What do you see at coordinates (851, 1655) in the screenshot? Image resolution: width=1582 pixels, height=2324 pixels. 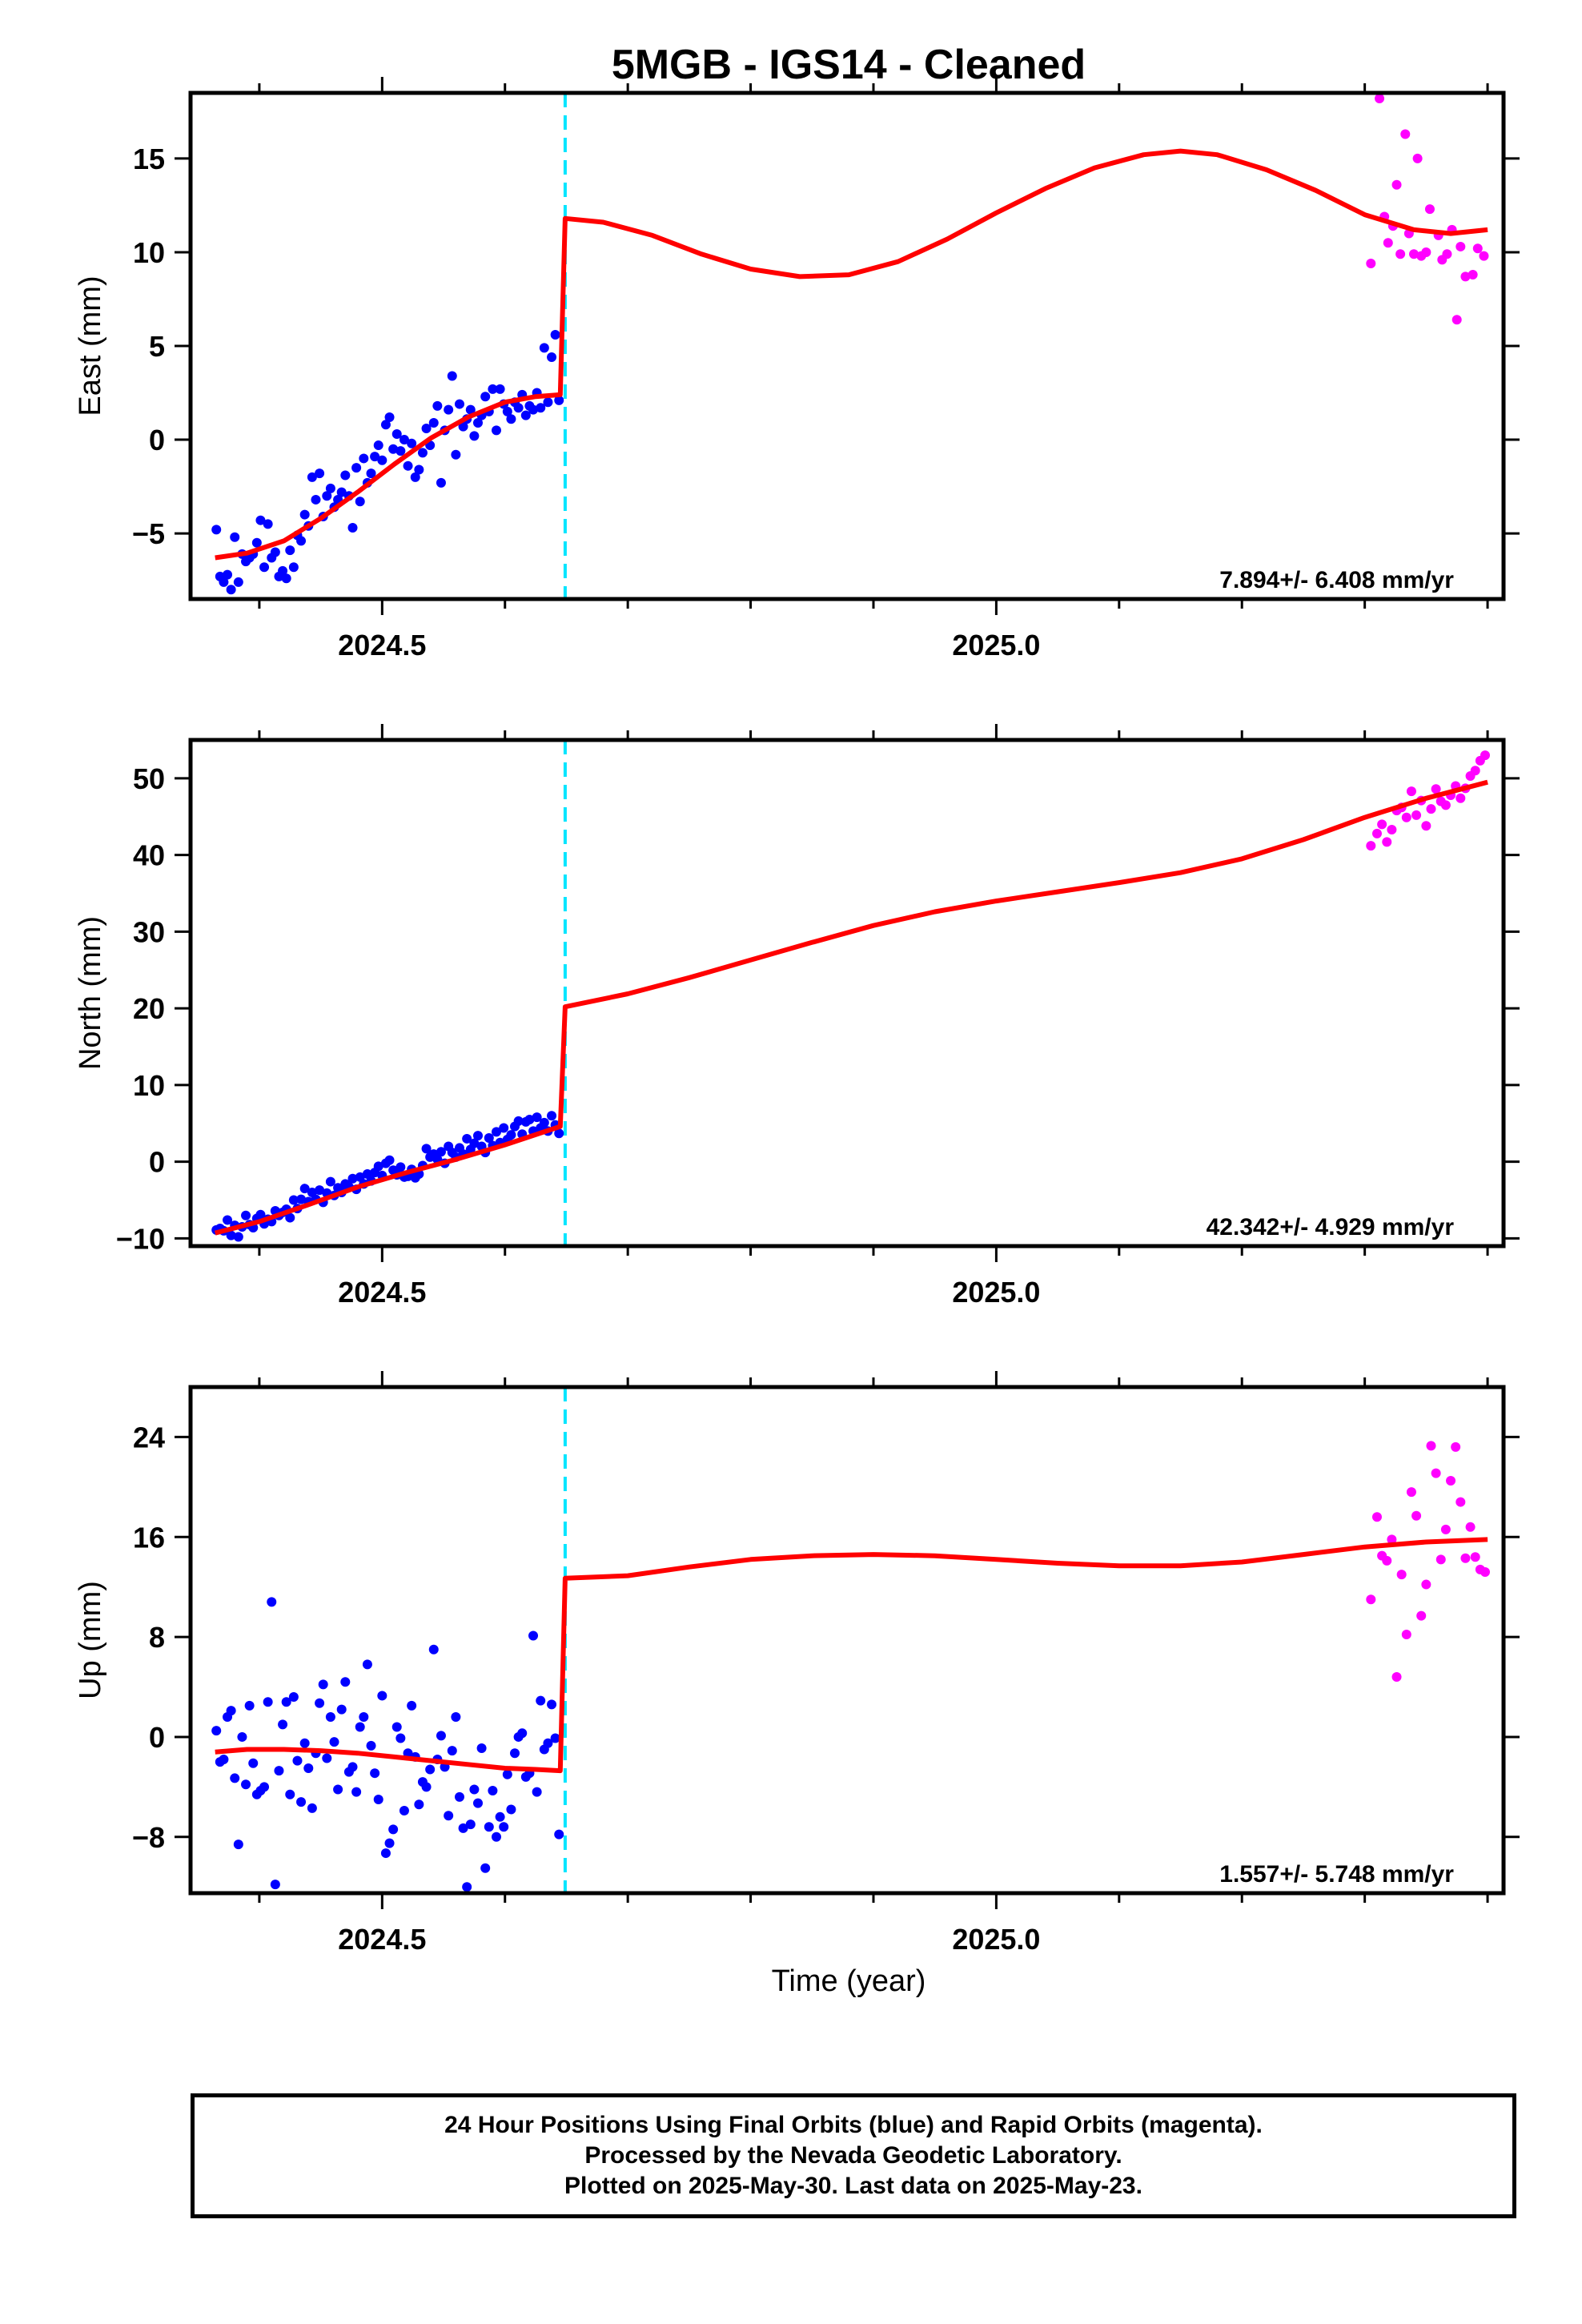 I see `panel-up-model-curve` at bounding box center [851, 1655].